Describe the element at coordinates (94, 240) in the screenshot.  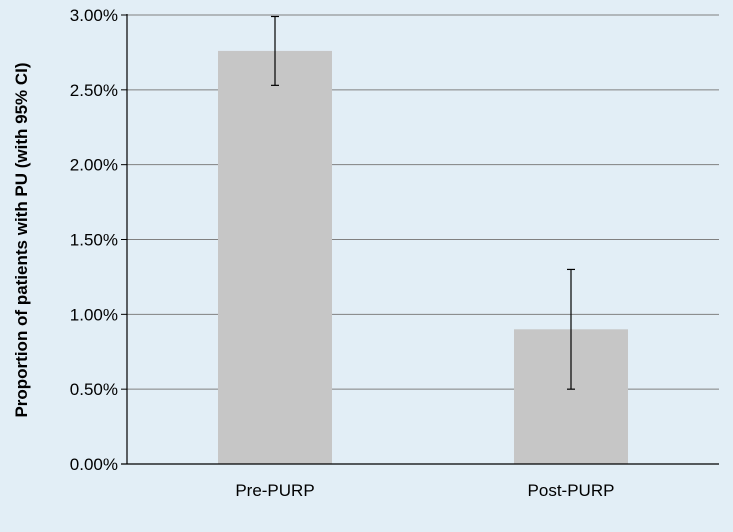
I see `y-tick-label: 1.50%` at that location.